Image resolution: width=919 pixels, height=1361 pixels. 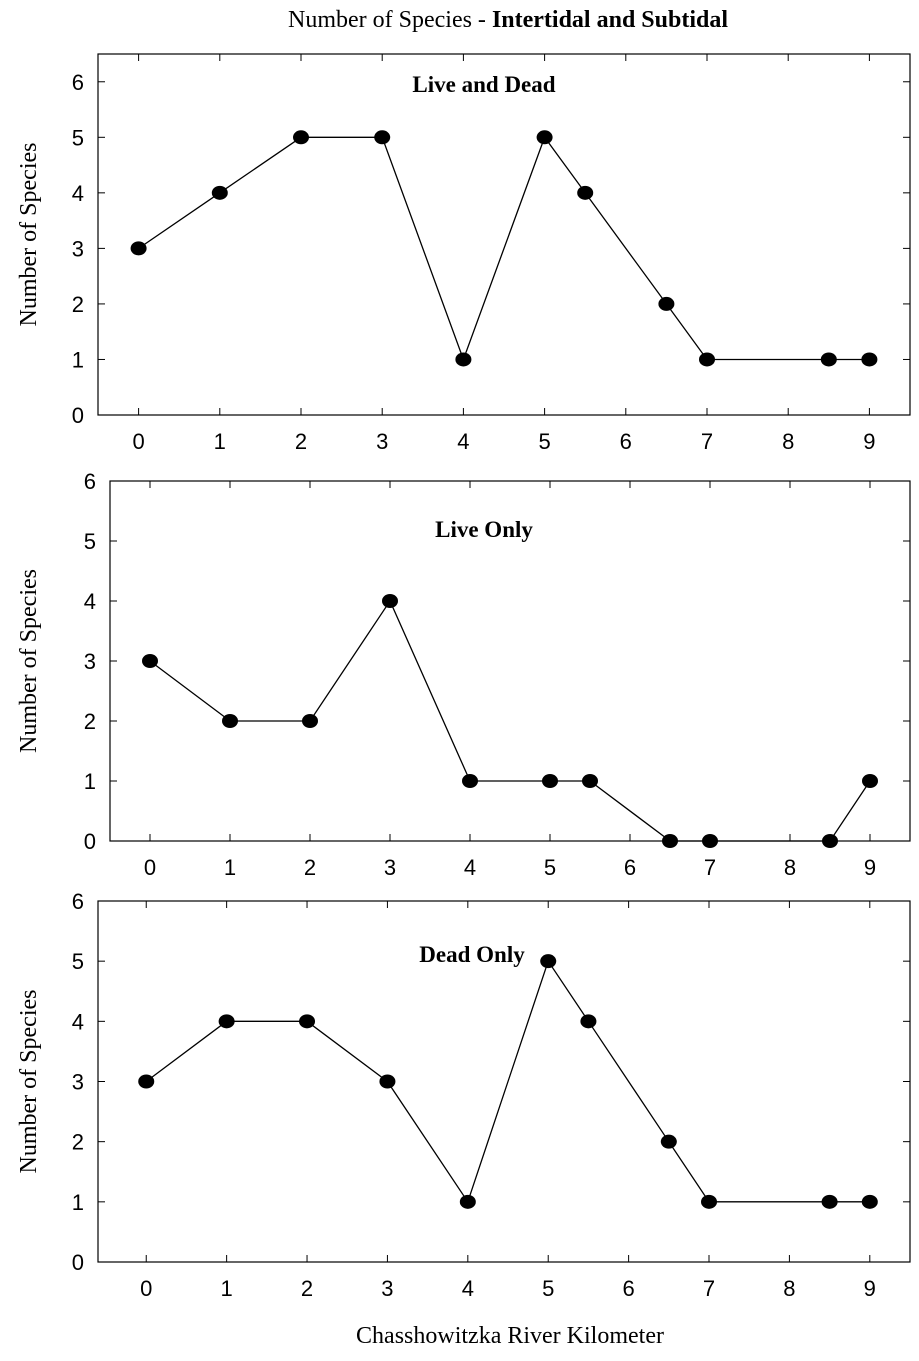 I want to click on panel-title: Dead Only, so click(x=472, y=954).